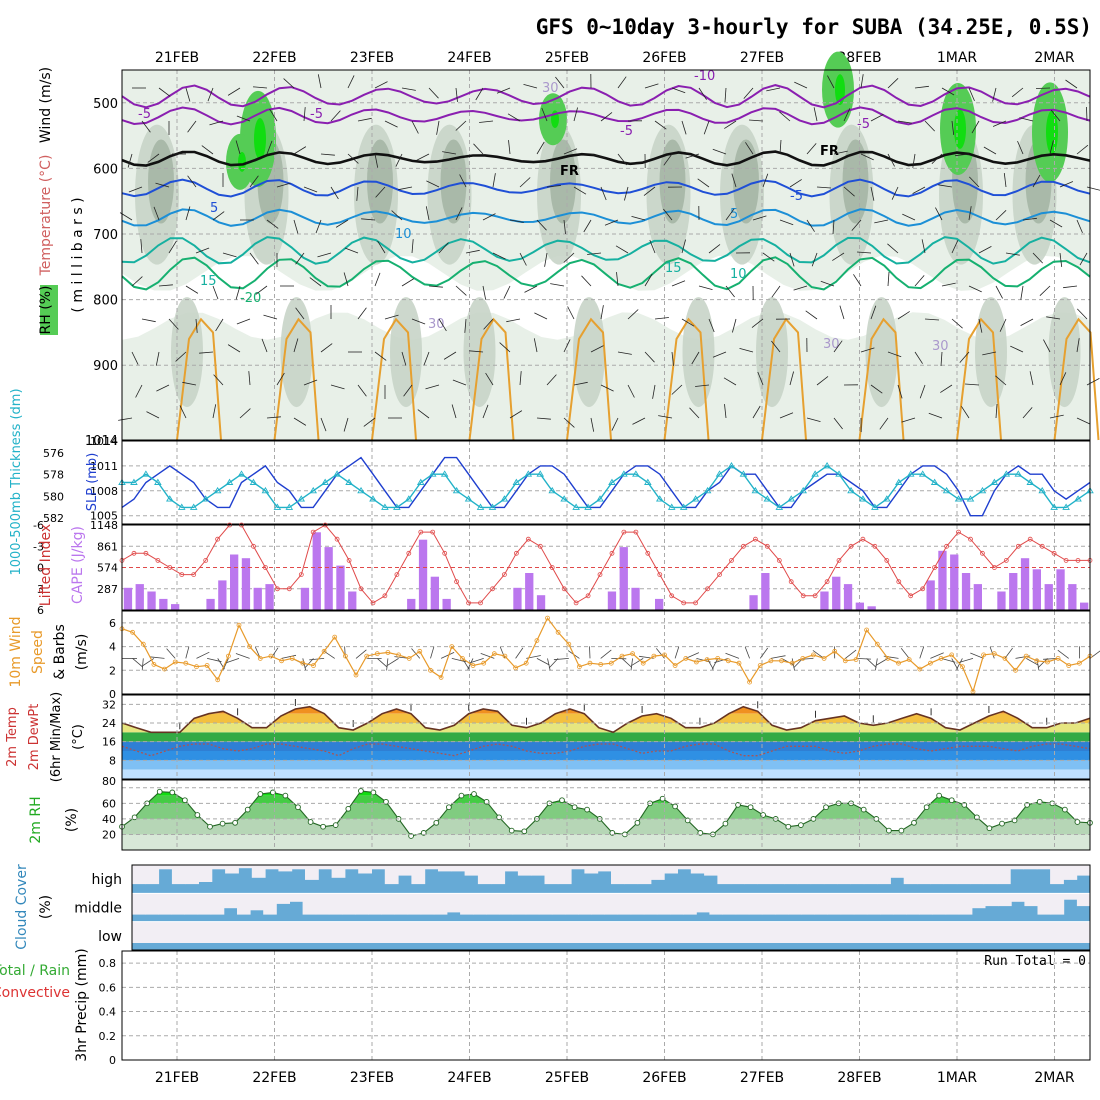  I want to click on precip-ytick-0.8: 0.8, so click(108, 963).